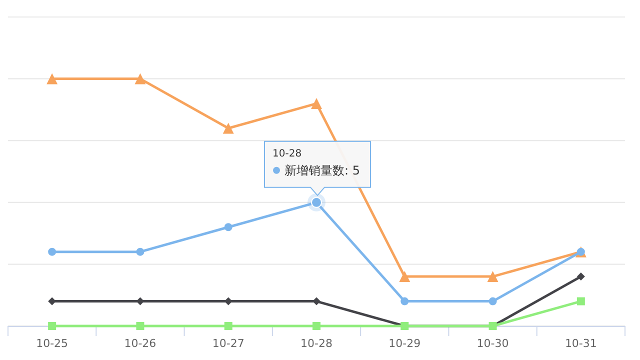  I want to click on x-tick-label: 10-28, so click(316, 343).